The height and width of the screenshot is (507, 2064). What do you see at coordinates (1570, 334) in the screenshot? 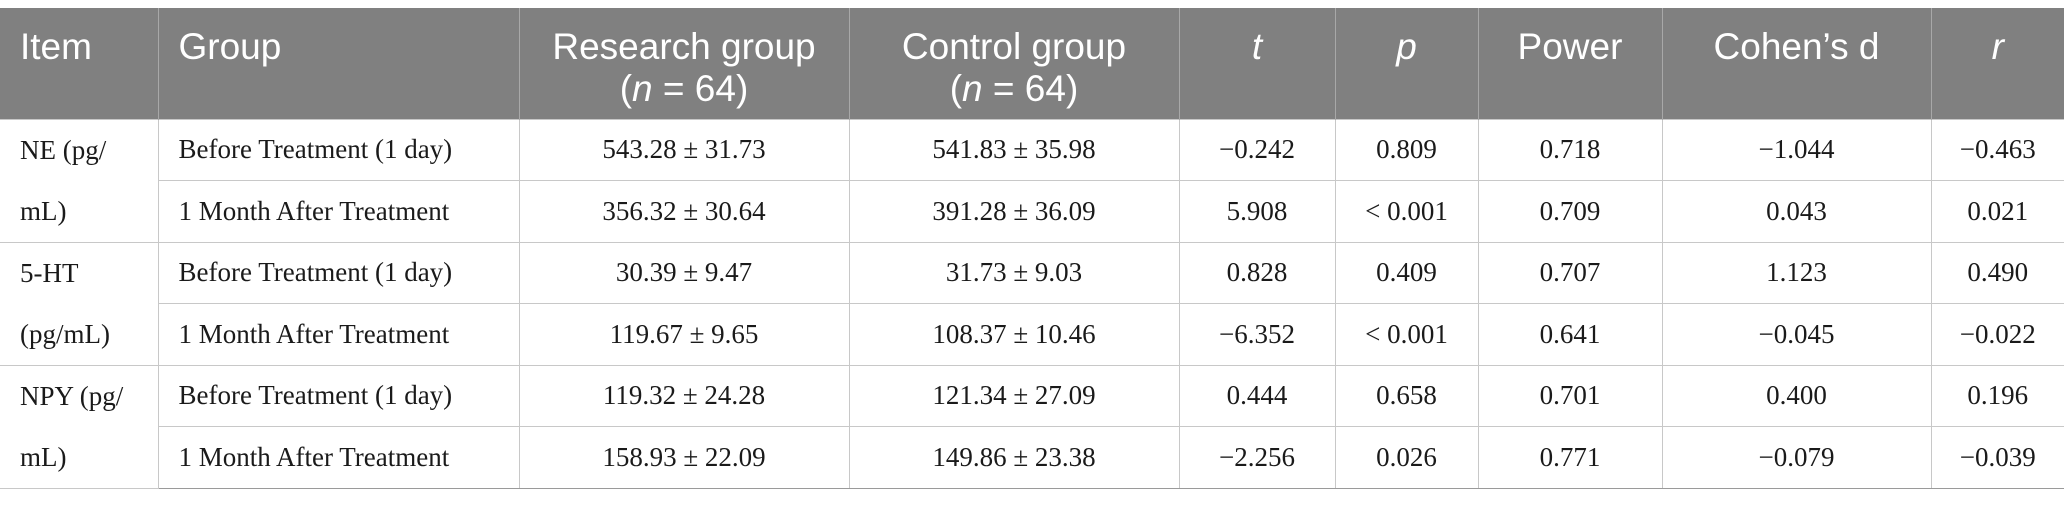
I see `power-cell: 0.641` at bounding box center [1570, 334].